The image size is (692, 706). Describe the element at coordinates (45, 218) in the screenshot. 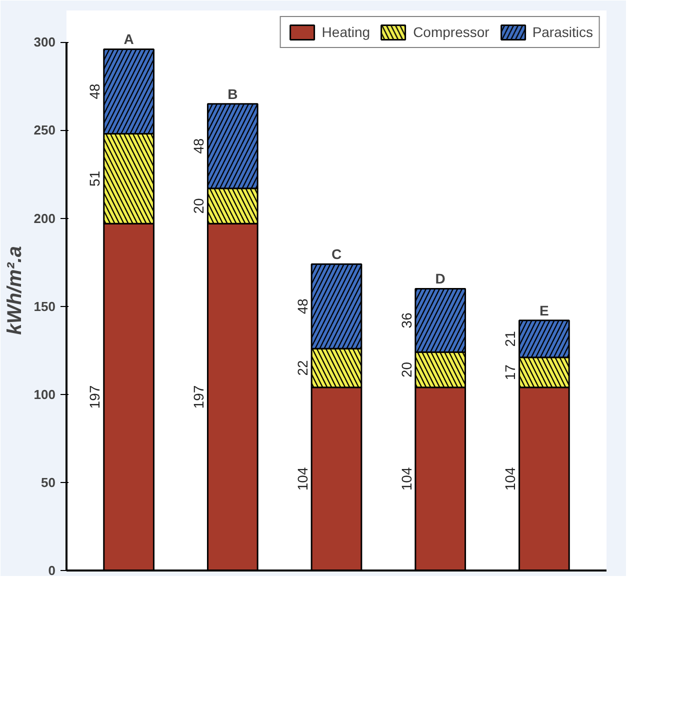

I see `y-tick-label: 200` at that location.